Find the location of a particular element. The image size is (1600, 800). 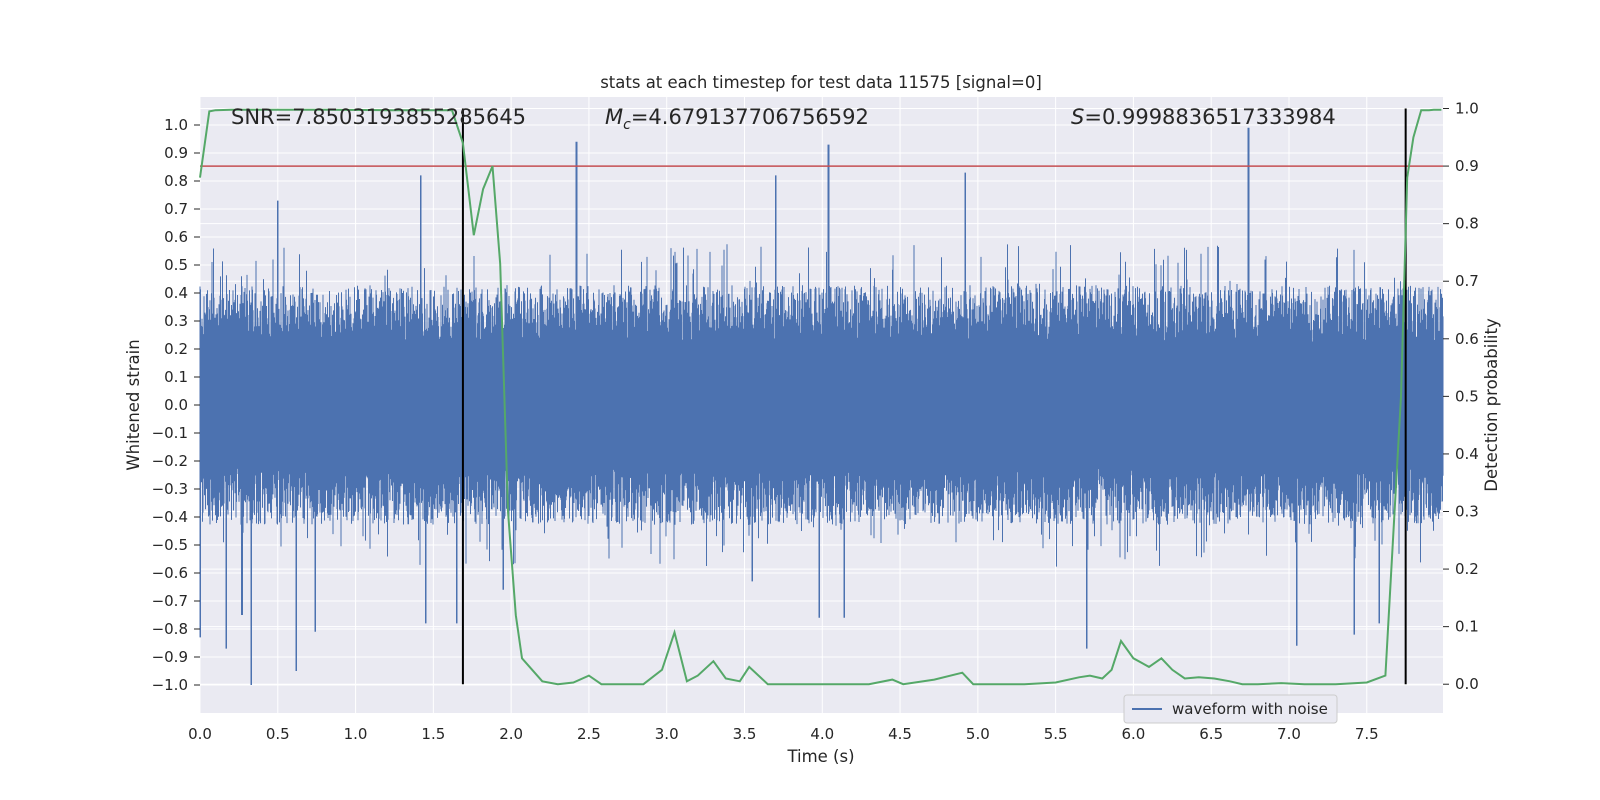

y-tick-label: 0.3 is located at coordinates (176, 321).